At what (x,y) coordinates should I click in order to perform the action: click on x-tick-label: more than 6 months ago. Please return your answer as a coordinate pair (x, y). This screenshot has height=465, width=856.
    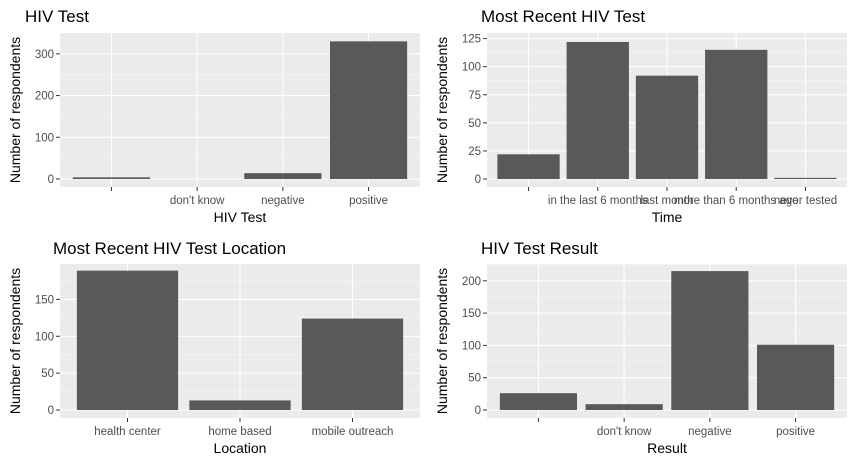
    Looking at the image, I should click on (736, 201).